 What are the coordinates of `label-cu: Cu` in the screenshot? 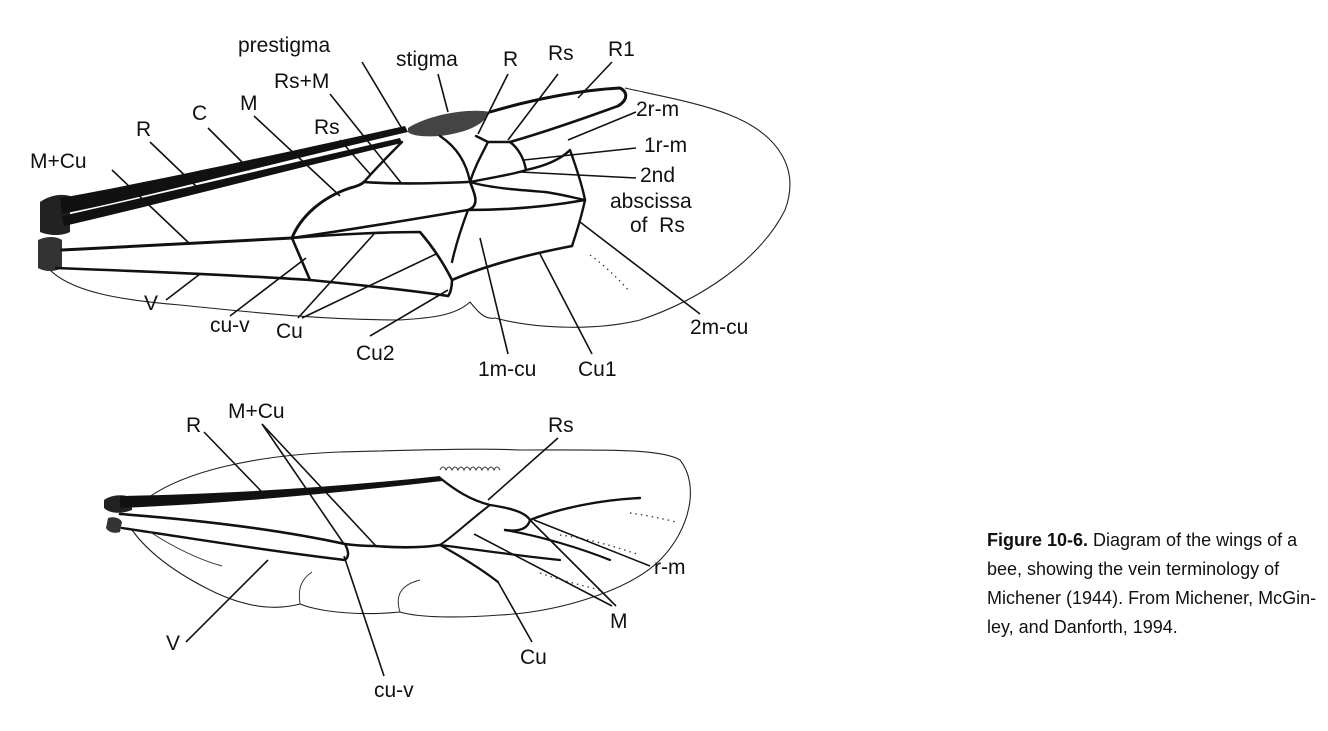 It's located at (289, 331).